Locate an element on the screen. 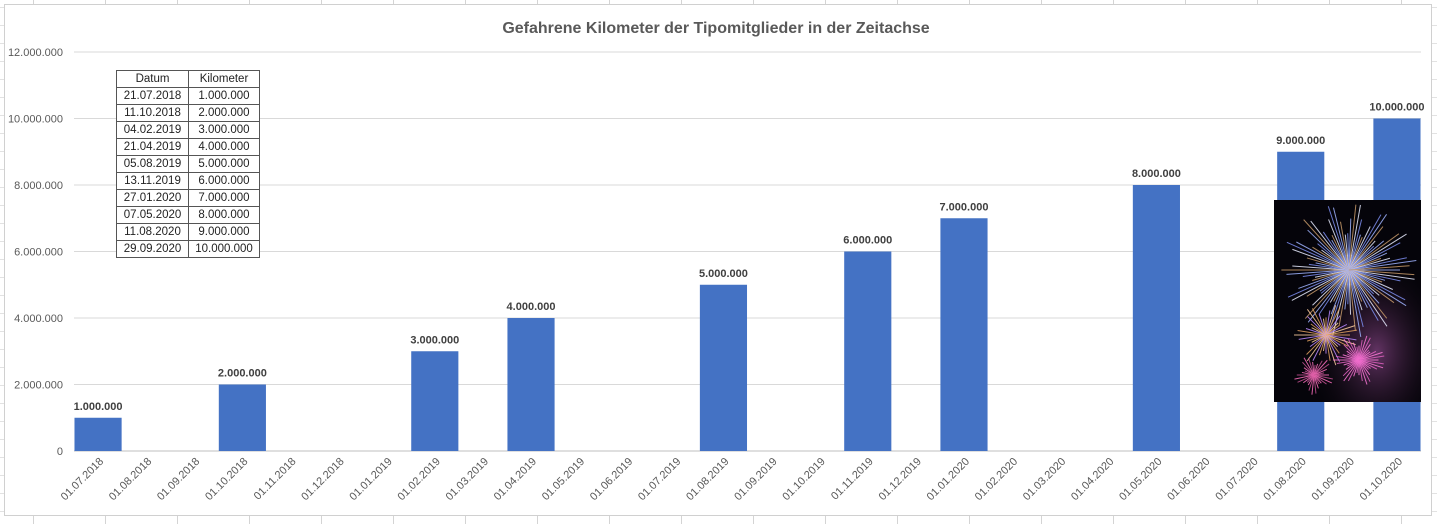 The image size is (1437, 524). cell-kilometer: 9.000.000 is located at coordinates (224, 232).